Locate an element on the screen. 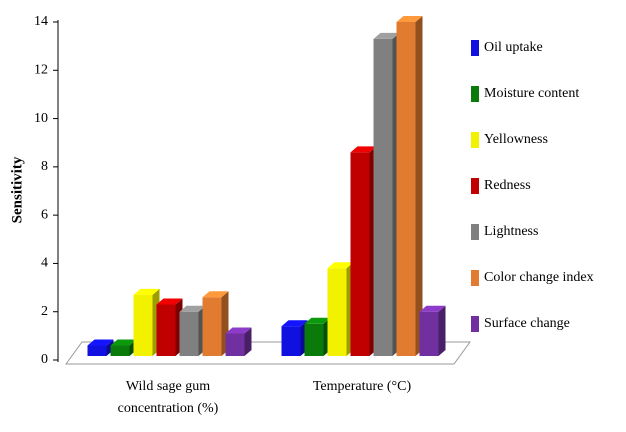 Image resolution: width=626 pixels, height=432 pixels. y-axis-label: Sensitivity is located at coordinates (17, 189).